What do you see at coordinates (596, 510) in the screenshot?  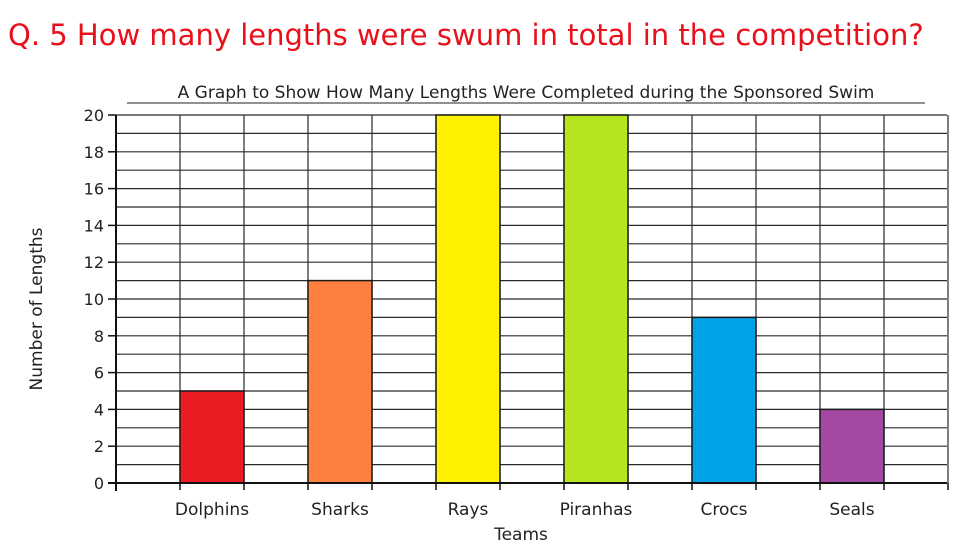 I see `x-tick-label: Piranhas` at bounding box center [596, 510].